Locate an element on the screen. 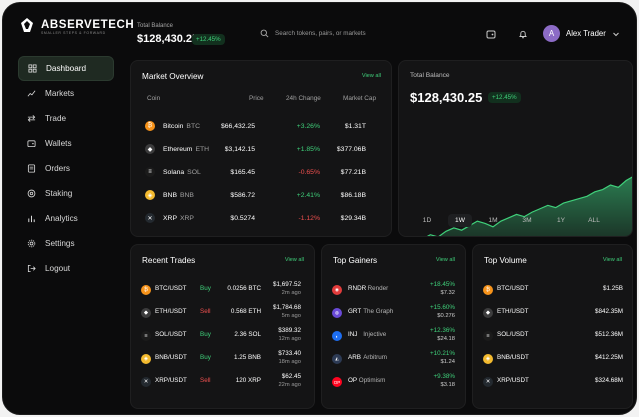 This screenshot has height=417, width=639. sidebar-item-orders: Orders is located at coordinates (66, 168).